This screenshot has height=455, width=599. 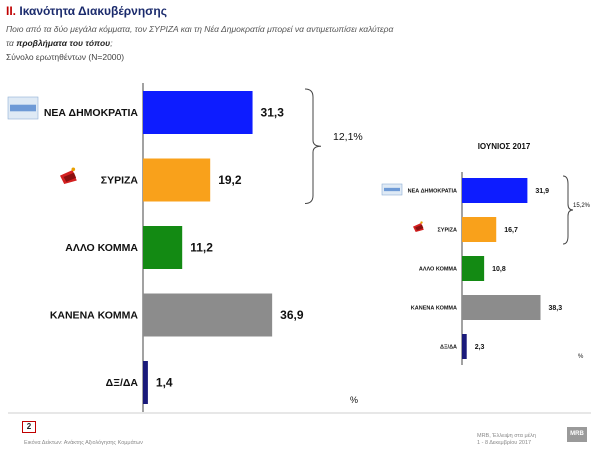 I want to click on question-line-2: τα προβλήματα του τόπου;, so click(x=59, y=43).